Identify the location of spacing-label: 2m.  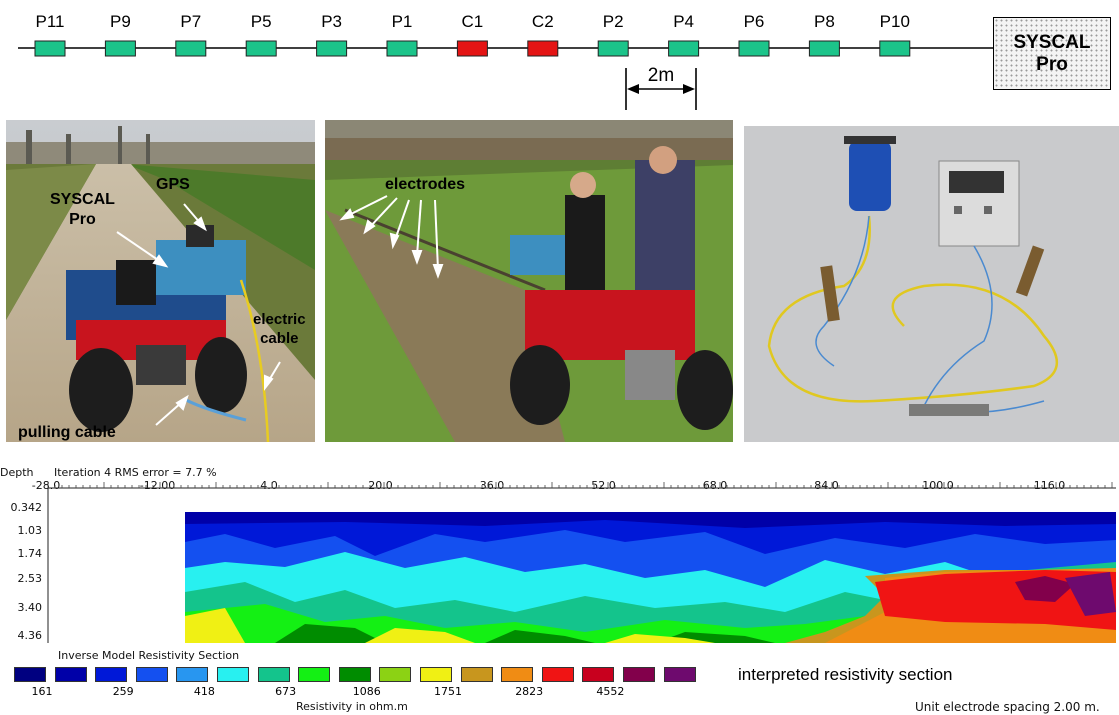
(661, 75).